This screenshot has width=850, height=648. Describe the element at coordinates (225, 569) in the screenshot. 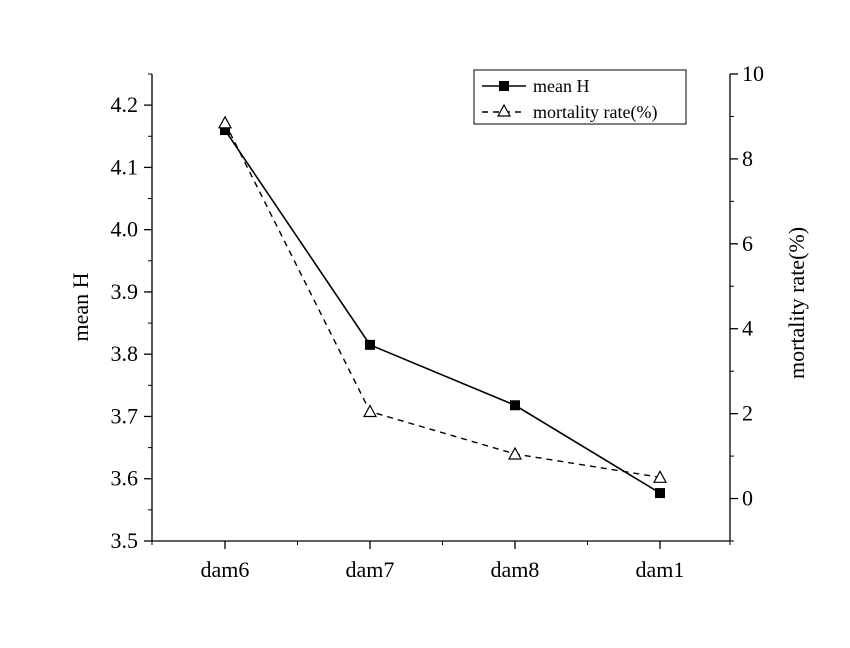

I see `x-tick-label: dam6` at that location.